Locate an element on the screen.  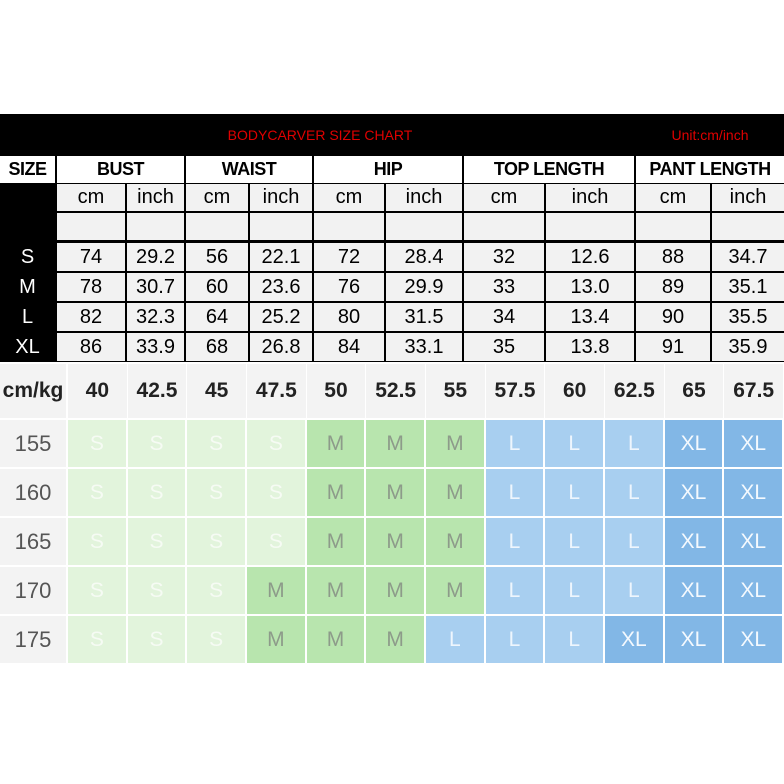
weight-header: 62.5 is located at coordinates (634, 391).